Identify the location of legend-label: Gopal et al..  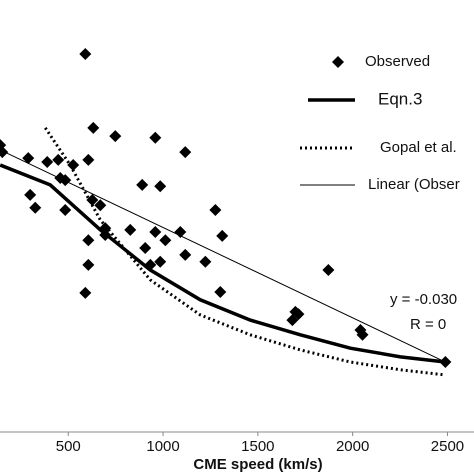
(418, 147).